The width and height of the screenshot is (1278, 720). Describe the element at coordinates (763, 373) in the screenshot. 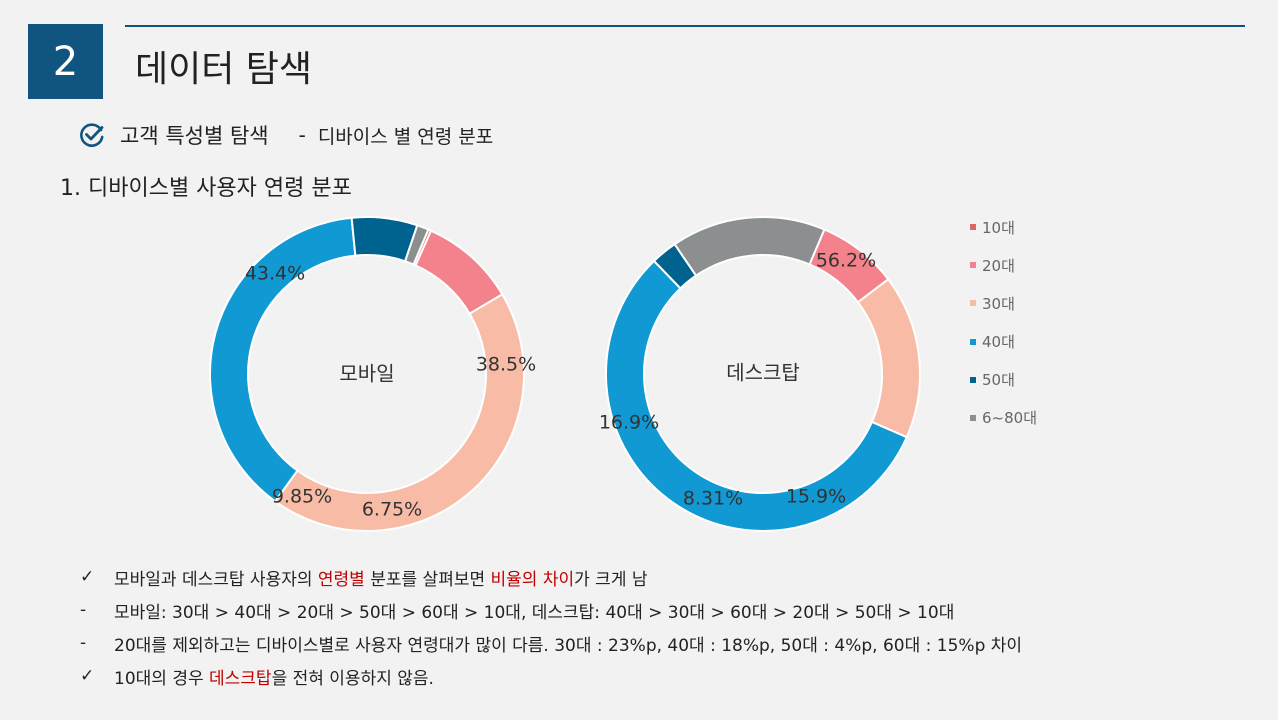

I see `donut-title-1: 데스크탑` at that location.